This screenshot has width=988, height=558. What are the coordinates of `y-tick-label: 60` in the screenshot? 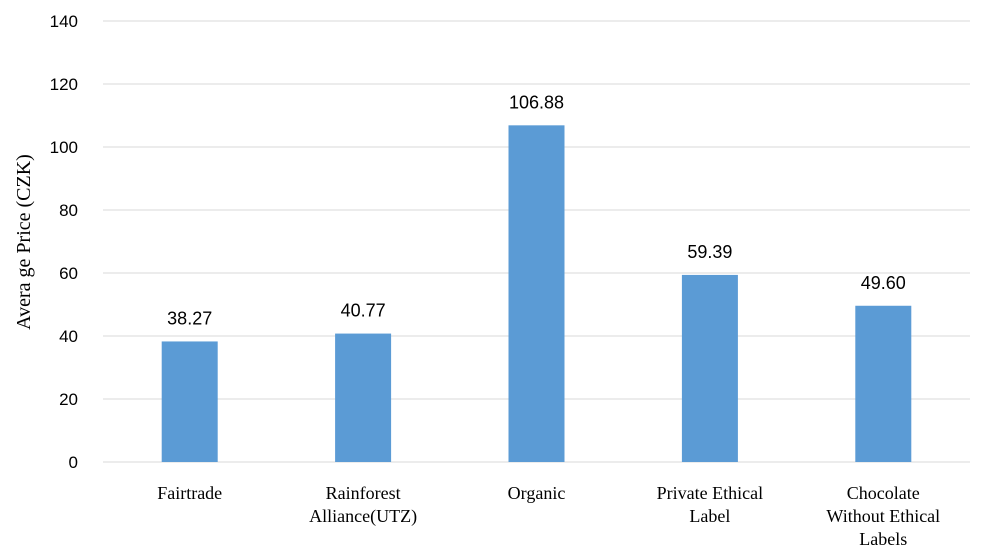 It's located at (68, 273).